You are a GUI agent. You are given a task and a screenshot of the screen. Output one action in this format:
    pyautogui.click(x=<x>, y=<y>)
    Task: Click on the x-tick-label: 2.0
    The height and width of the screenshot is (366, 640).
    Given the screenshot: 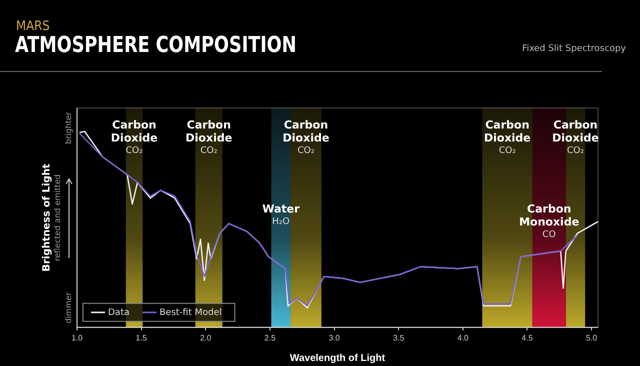 What is the action you would take?
    pyautogui.click(x=206, y=337)
    